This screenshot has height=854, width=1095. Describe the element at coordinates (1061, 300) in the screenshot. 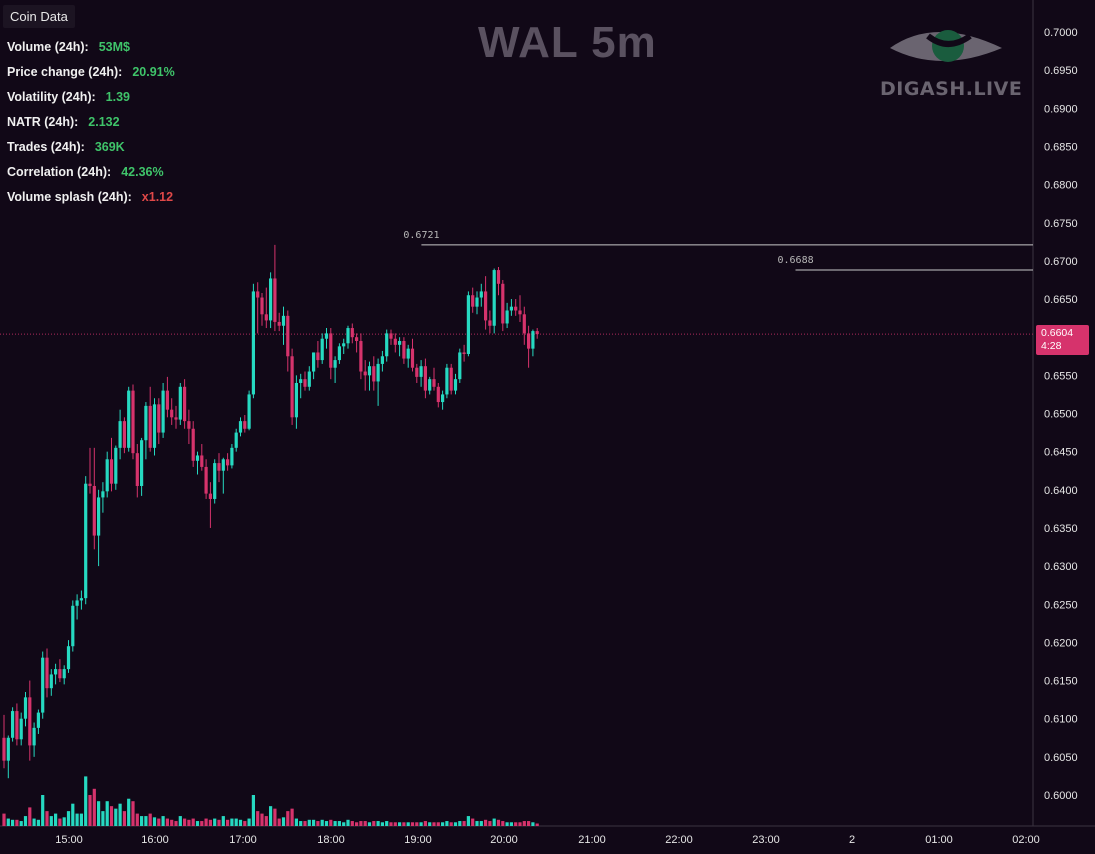

I see `y-tick-label: 0.6650` at that location.